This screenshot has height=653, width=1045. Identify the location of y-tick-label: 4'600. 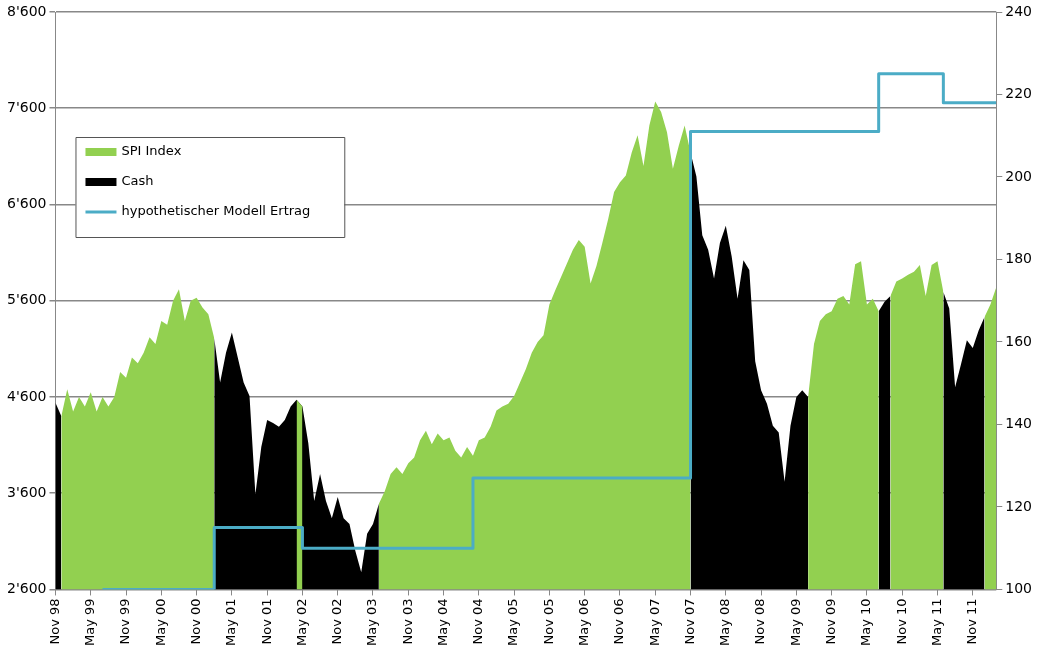
(26, 395).